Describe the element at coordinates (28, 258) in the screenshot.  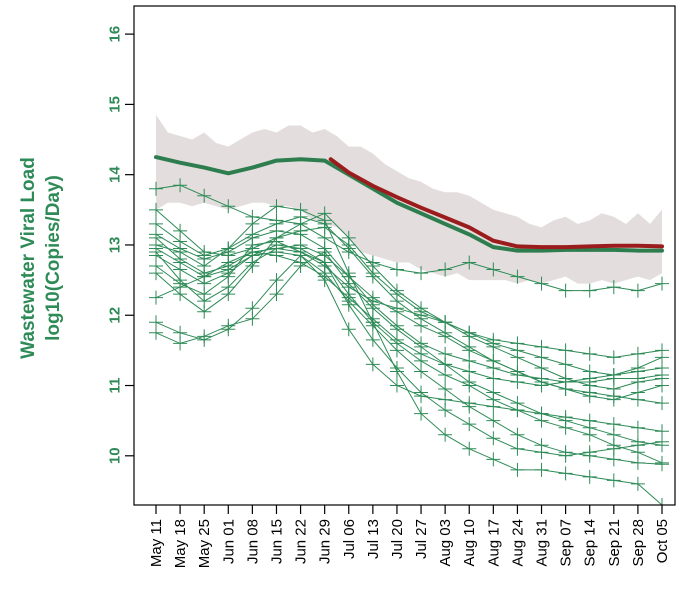
I see `y-axis-title-line-1: Wastewater Viral Load` at that location.